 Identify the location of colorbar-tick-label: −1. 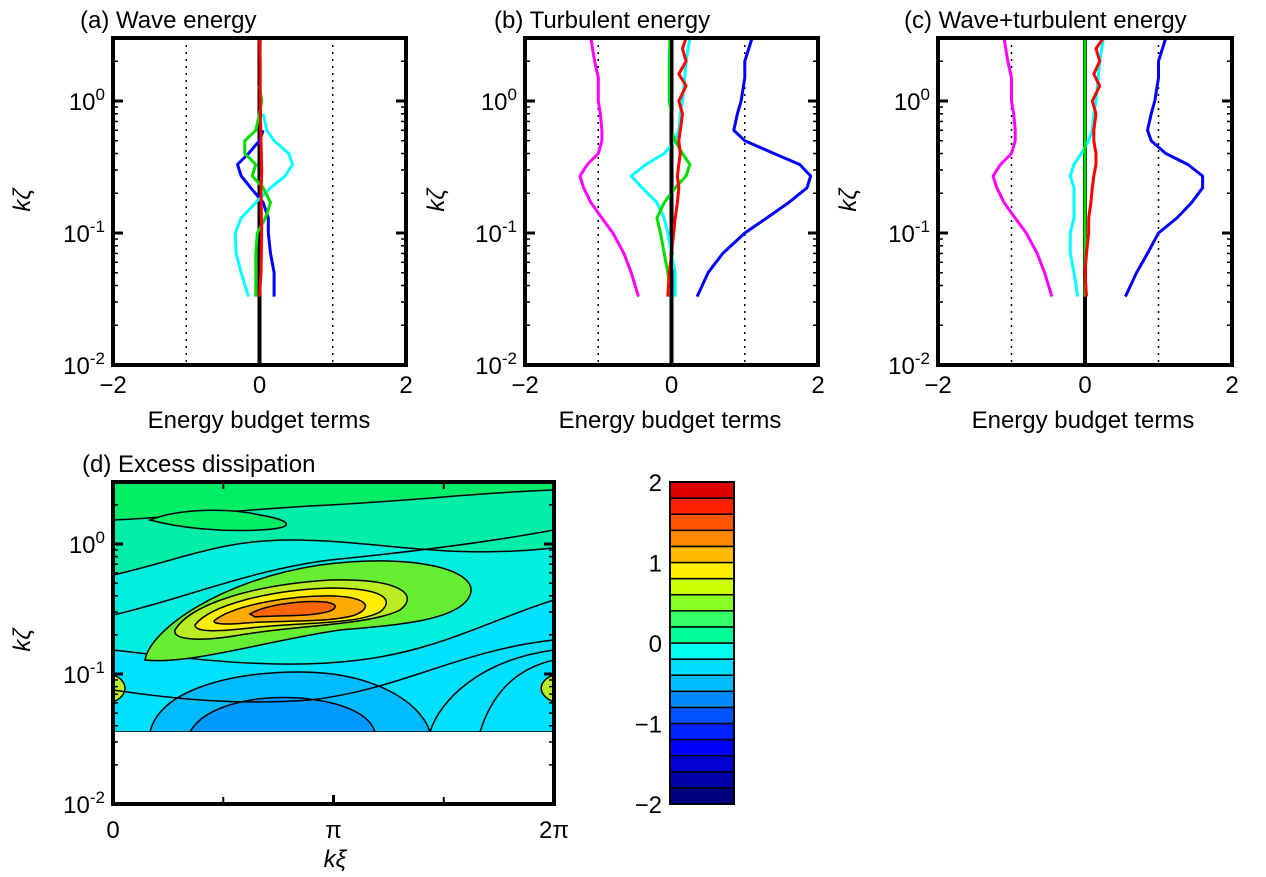
(648, 725).